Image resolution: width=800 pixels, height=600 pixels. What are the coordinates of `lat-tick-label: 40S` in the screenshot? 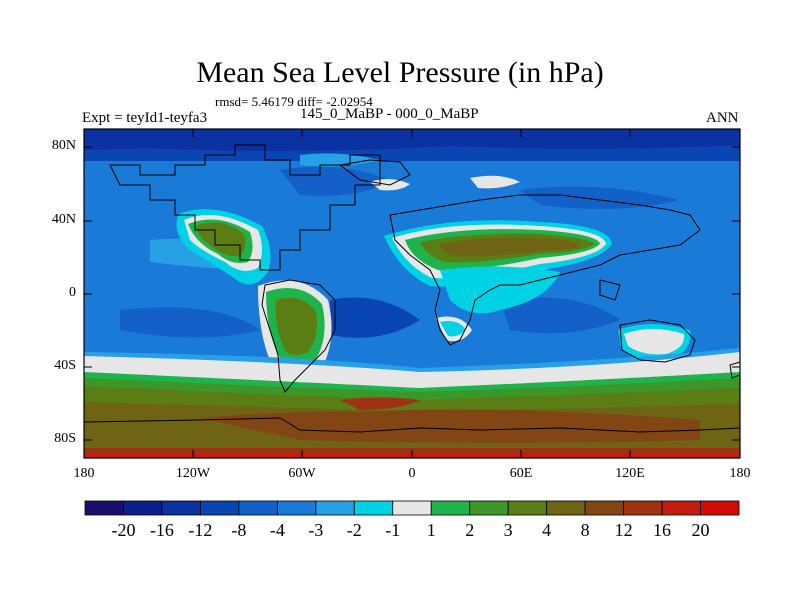 It's located at (65, 365).